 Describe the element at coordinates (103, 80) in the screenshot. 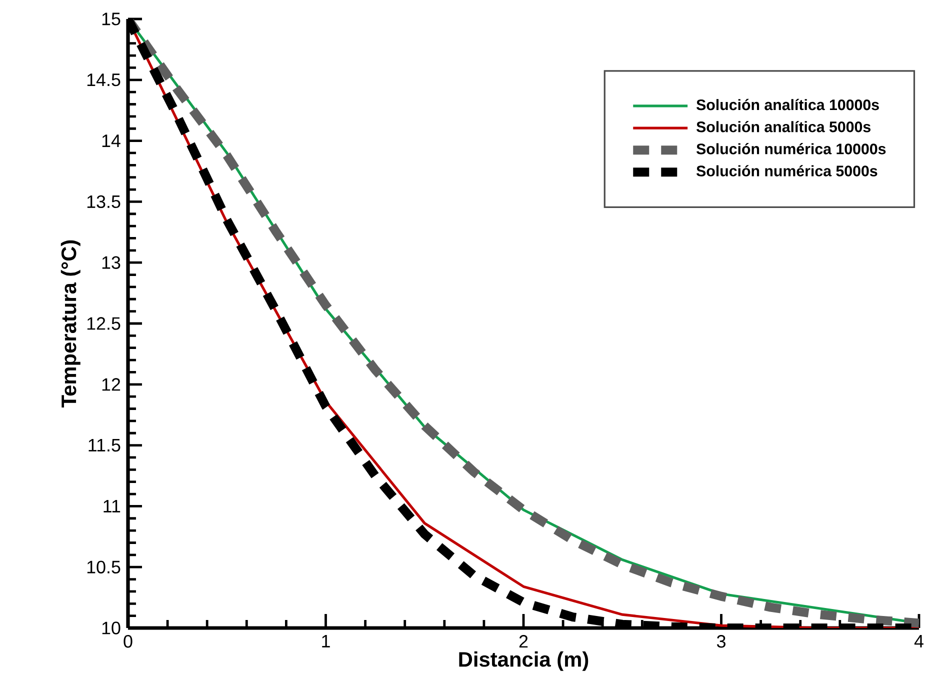

I see `y-tick-label: 14.5` at that location.